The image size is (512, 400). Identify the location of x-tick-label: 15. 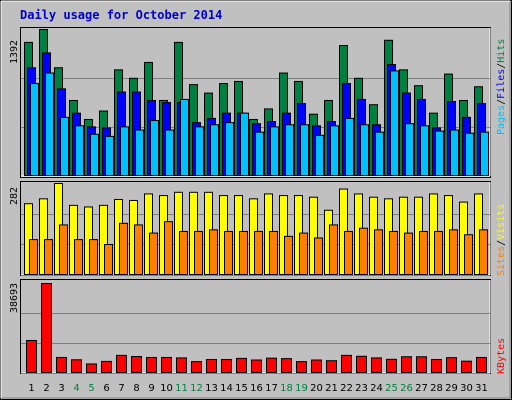
(241, 388).